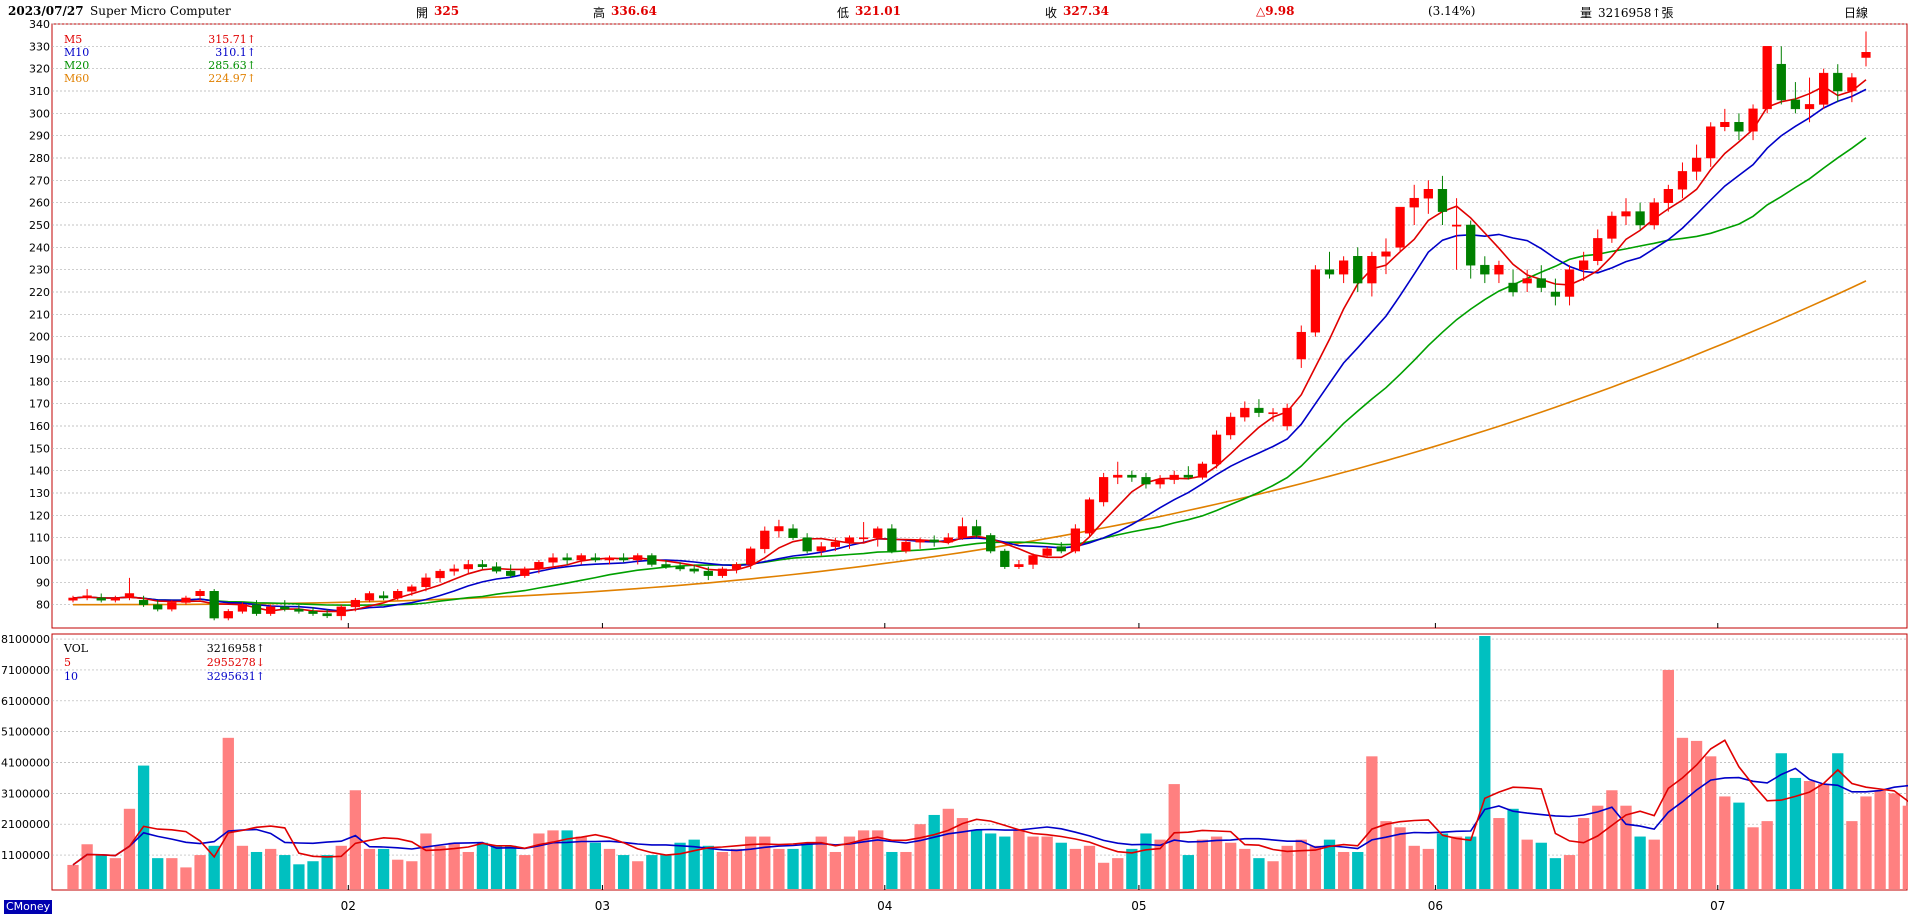  I want to click on month-label: 04, so click(884, 906).